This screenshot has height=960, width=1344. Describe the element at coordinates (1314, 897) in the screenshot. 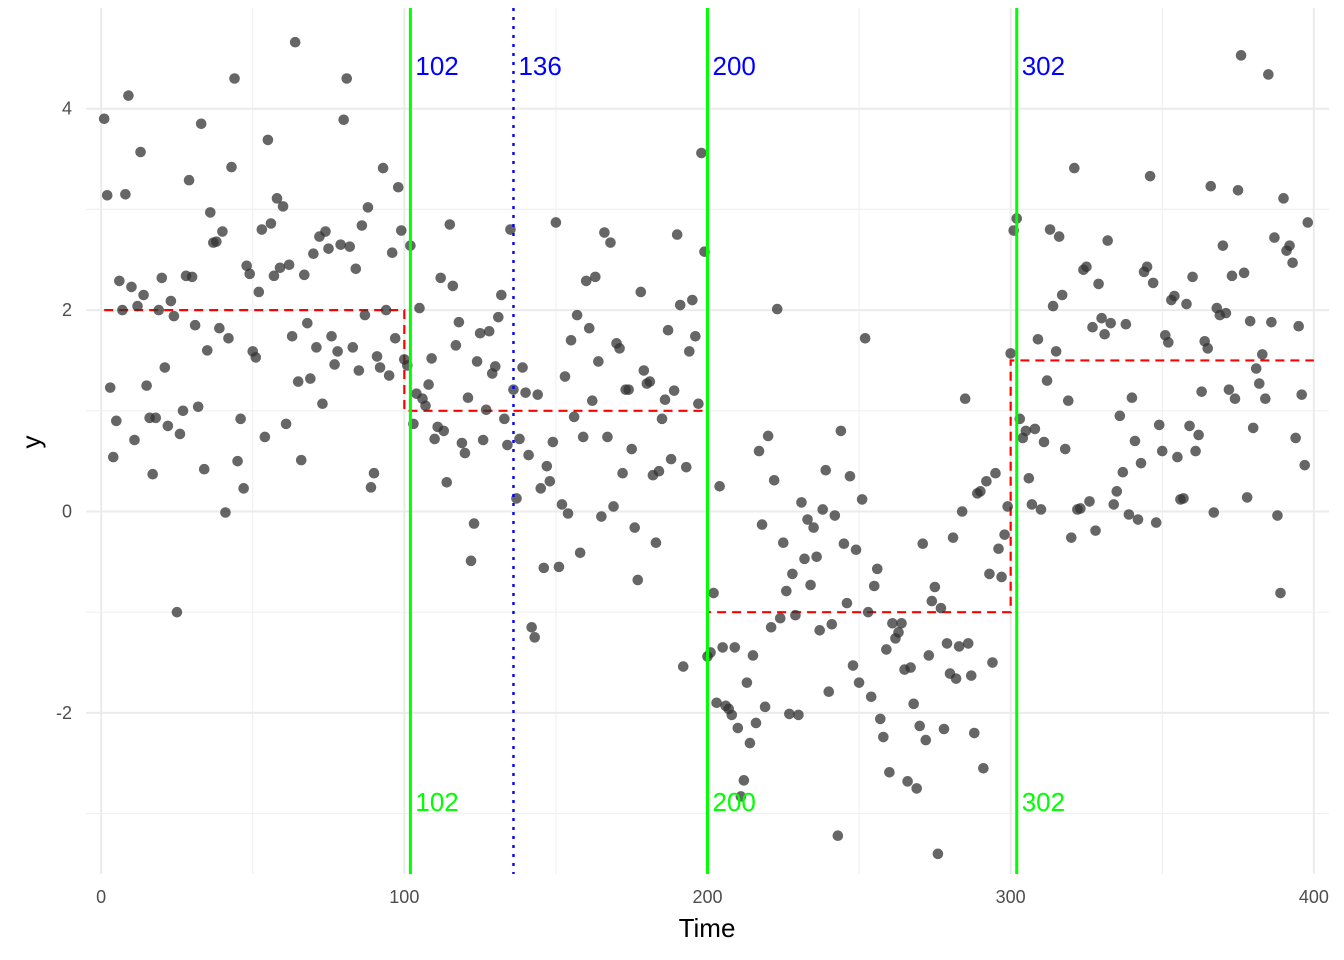

I see `x-tick-label: 400` at that location.